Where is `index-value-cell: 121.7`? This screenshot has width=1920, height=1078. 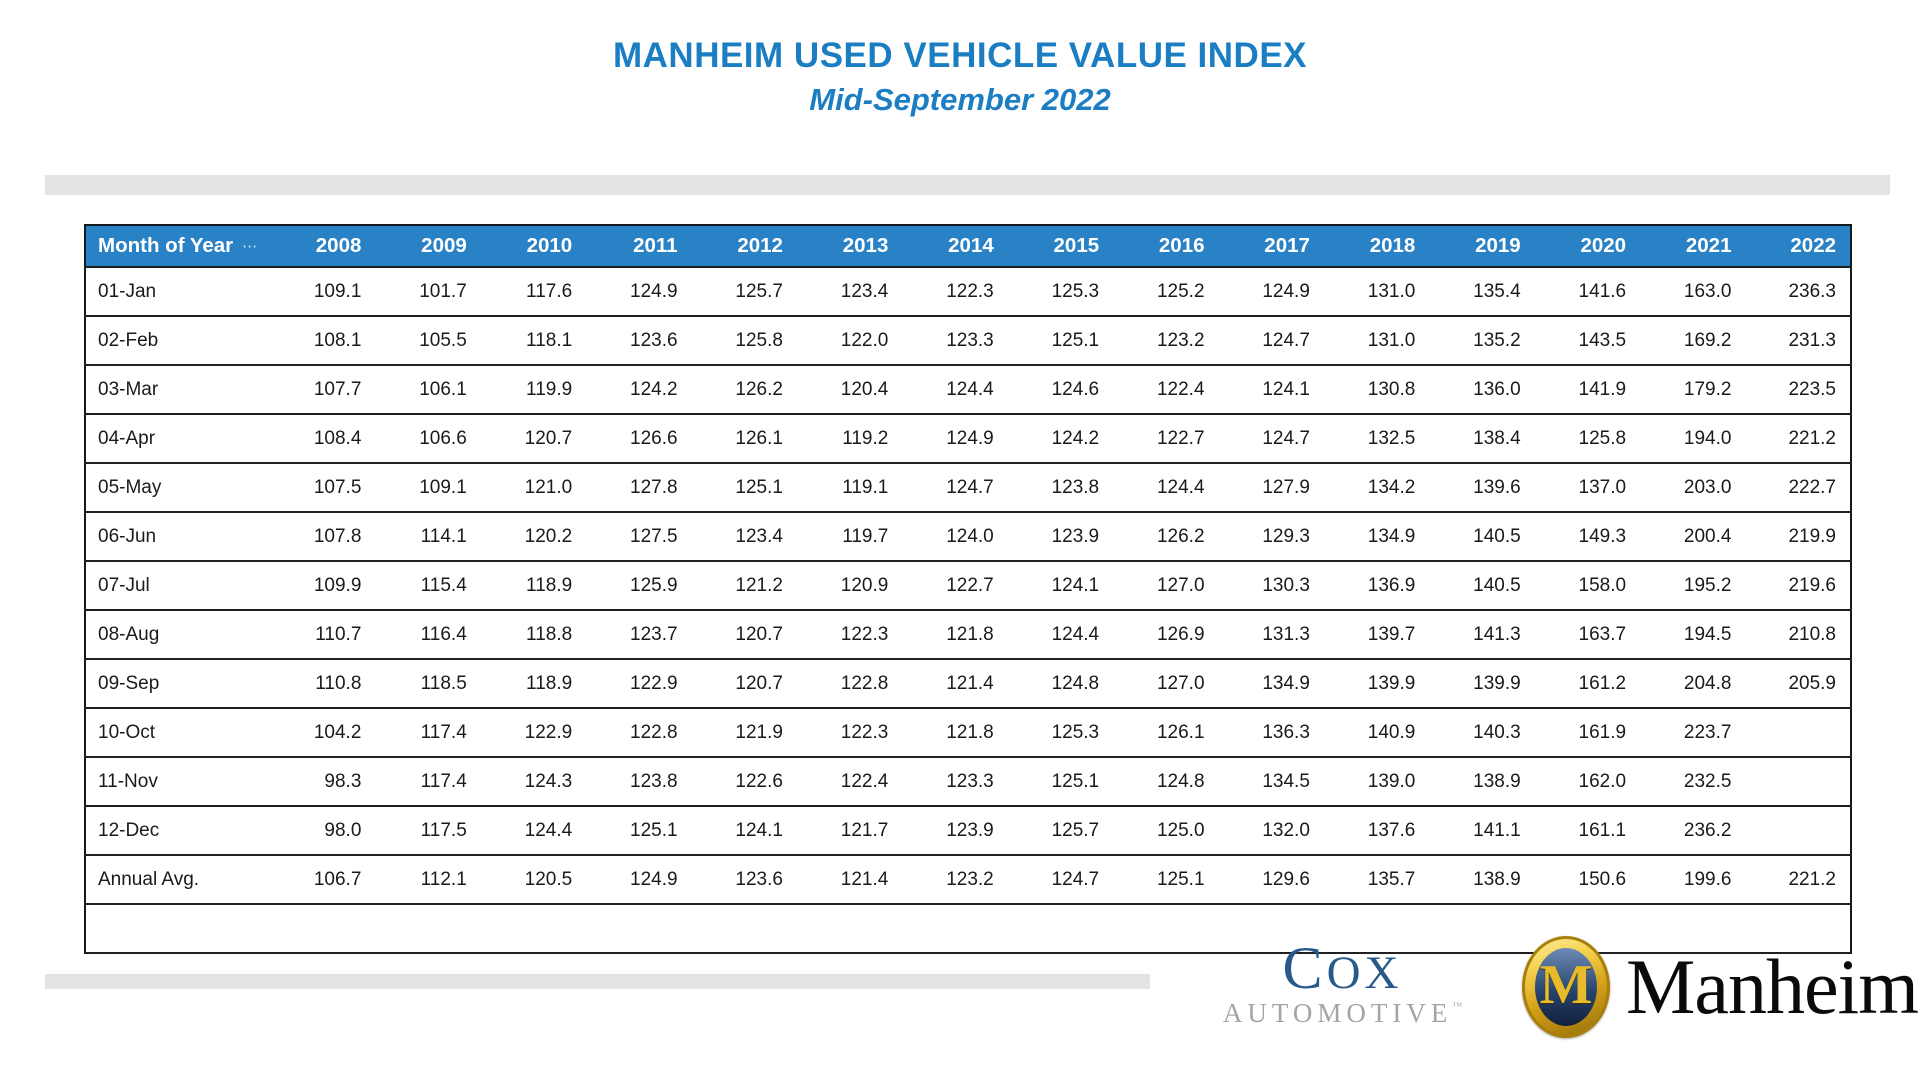 index-value-cell: 121.7 is located at coordinates (849, 831).